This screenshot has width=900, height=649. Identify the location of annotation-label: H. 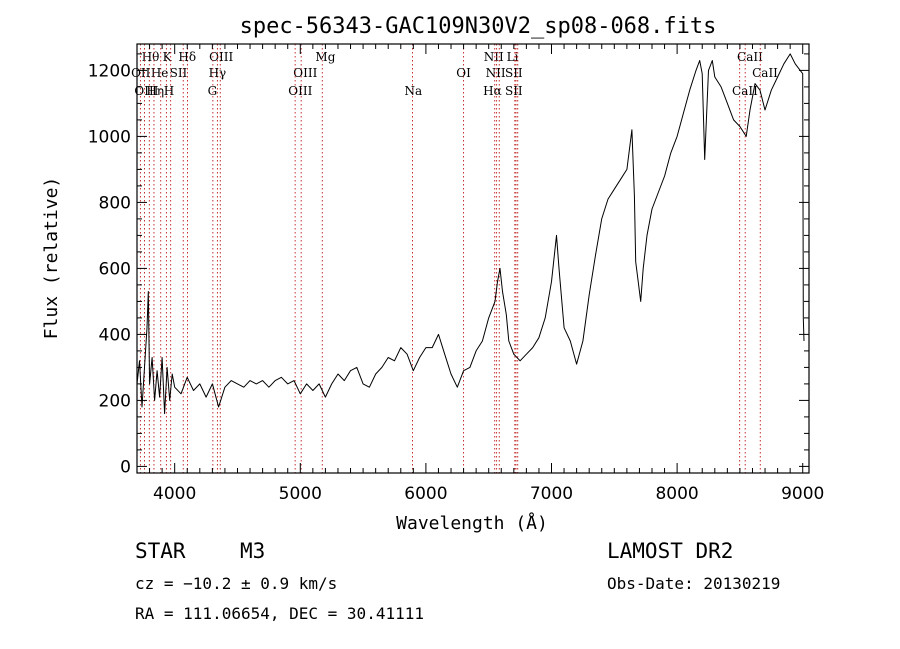
(169, 91).